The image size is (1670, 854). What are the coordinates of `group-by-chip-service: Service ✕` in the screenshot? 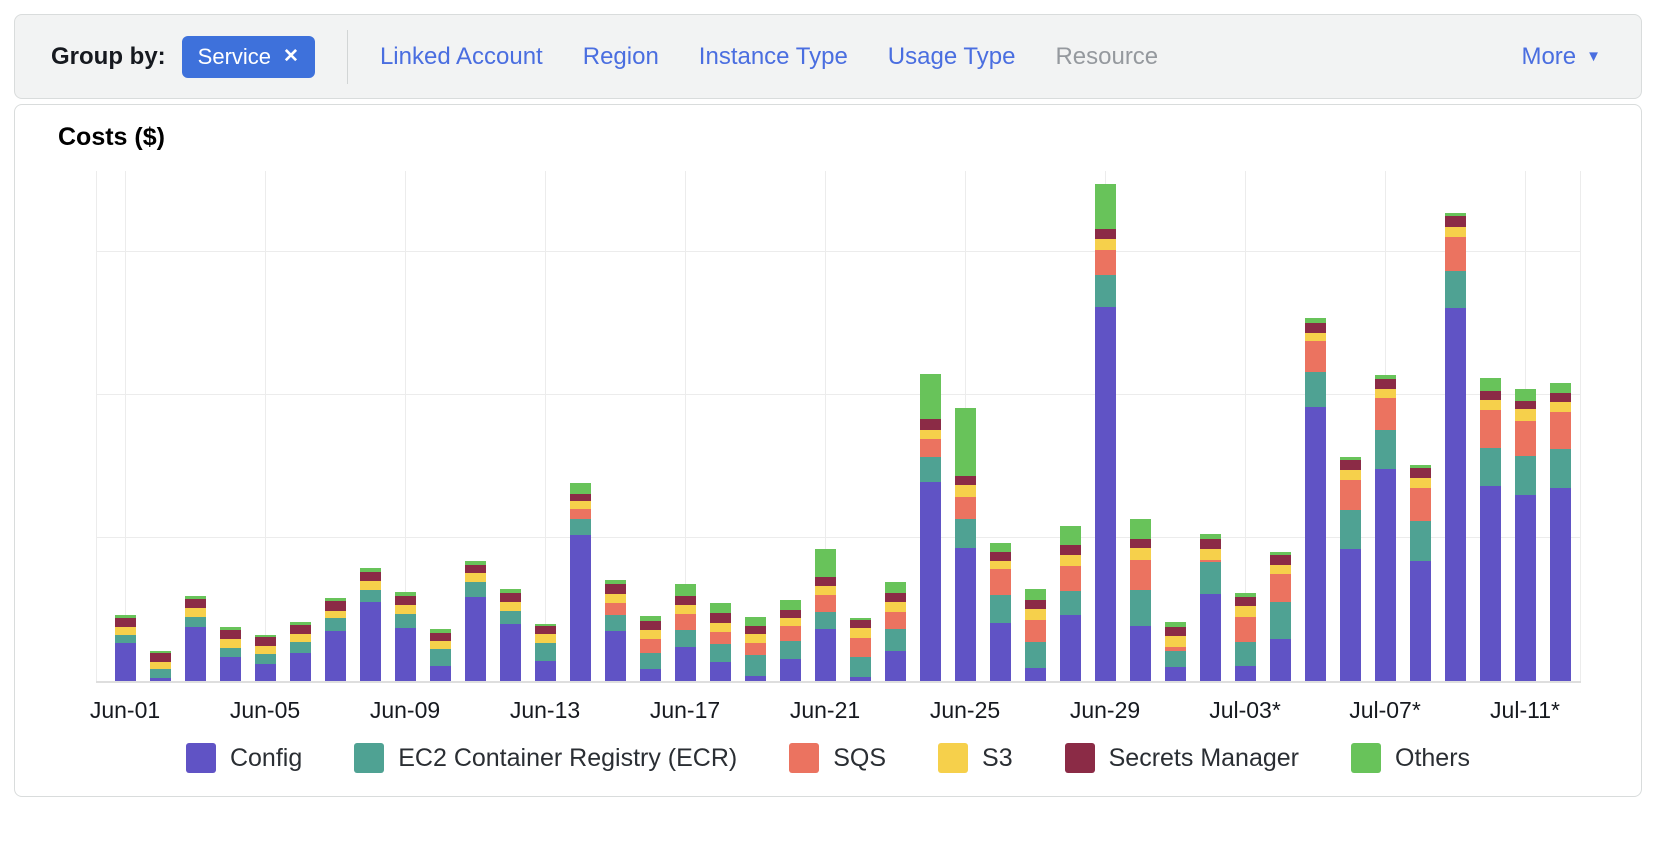 It's located at (248, 56).